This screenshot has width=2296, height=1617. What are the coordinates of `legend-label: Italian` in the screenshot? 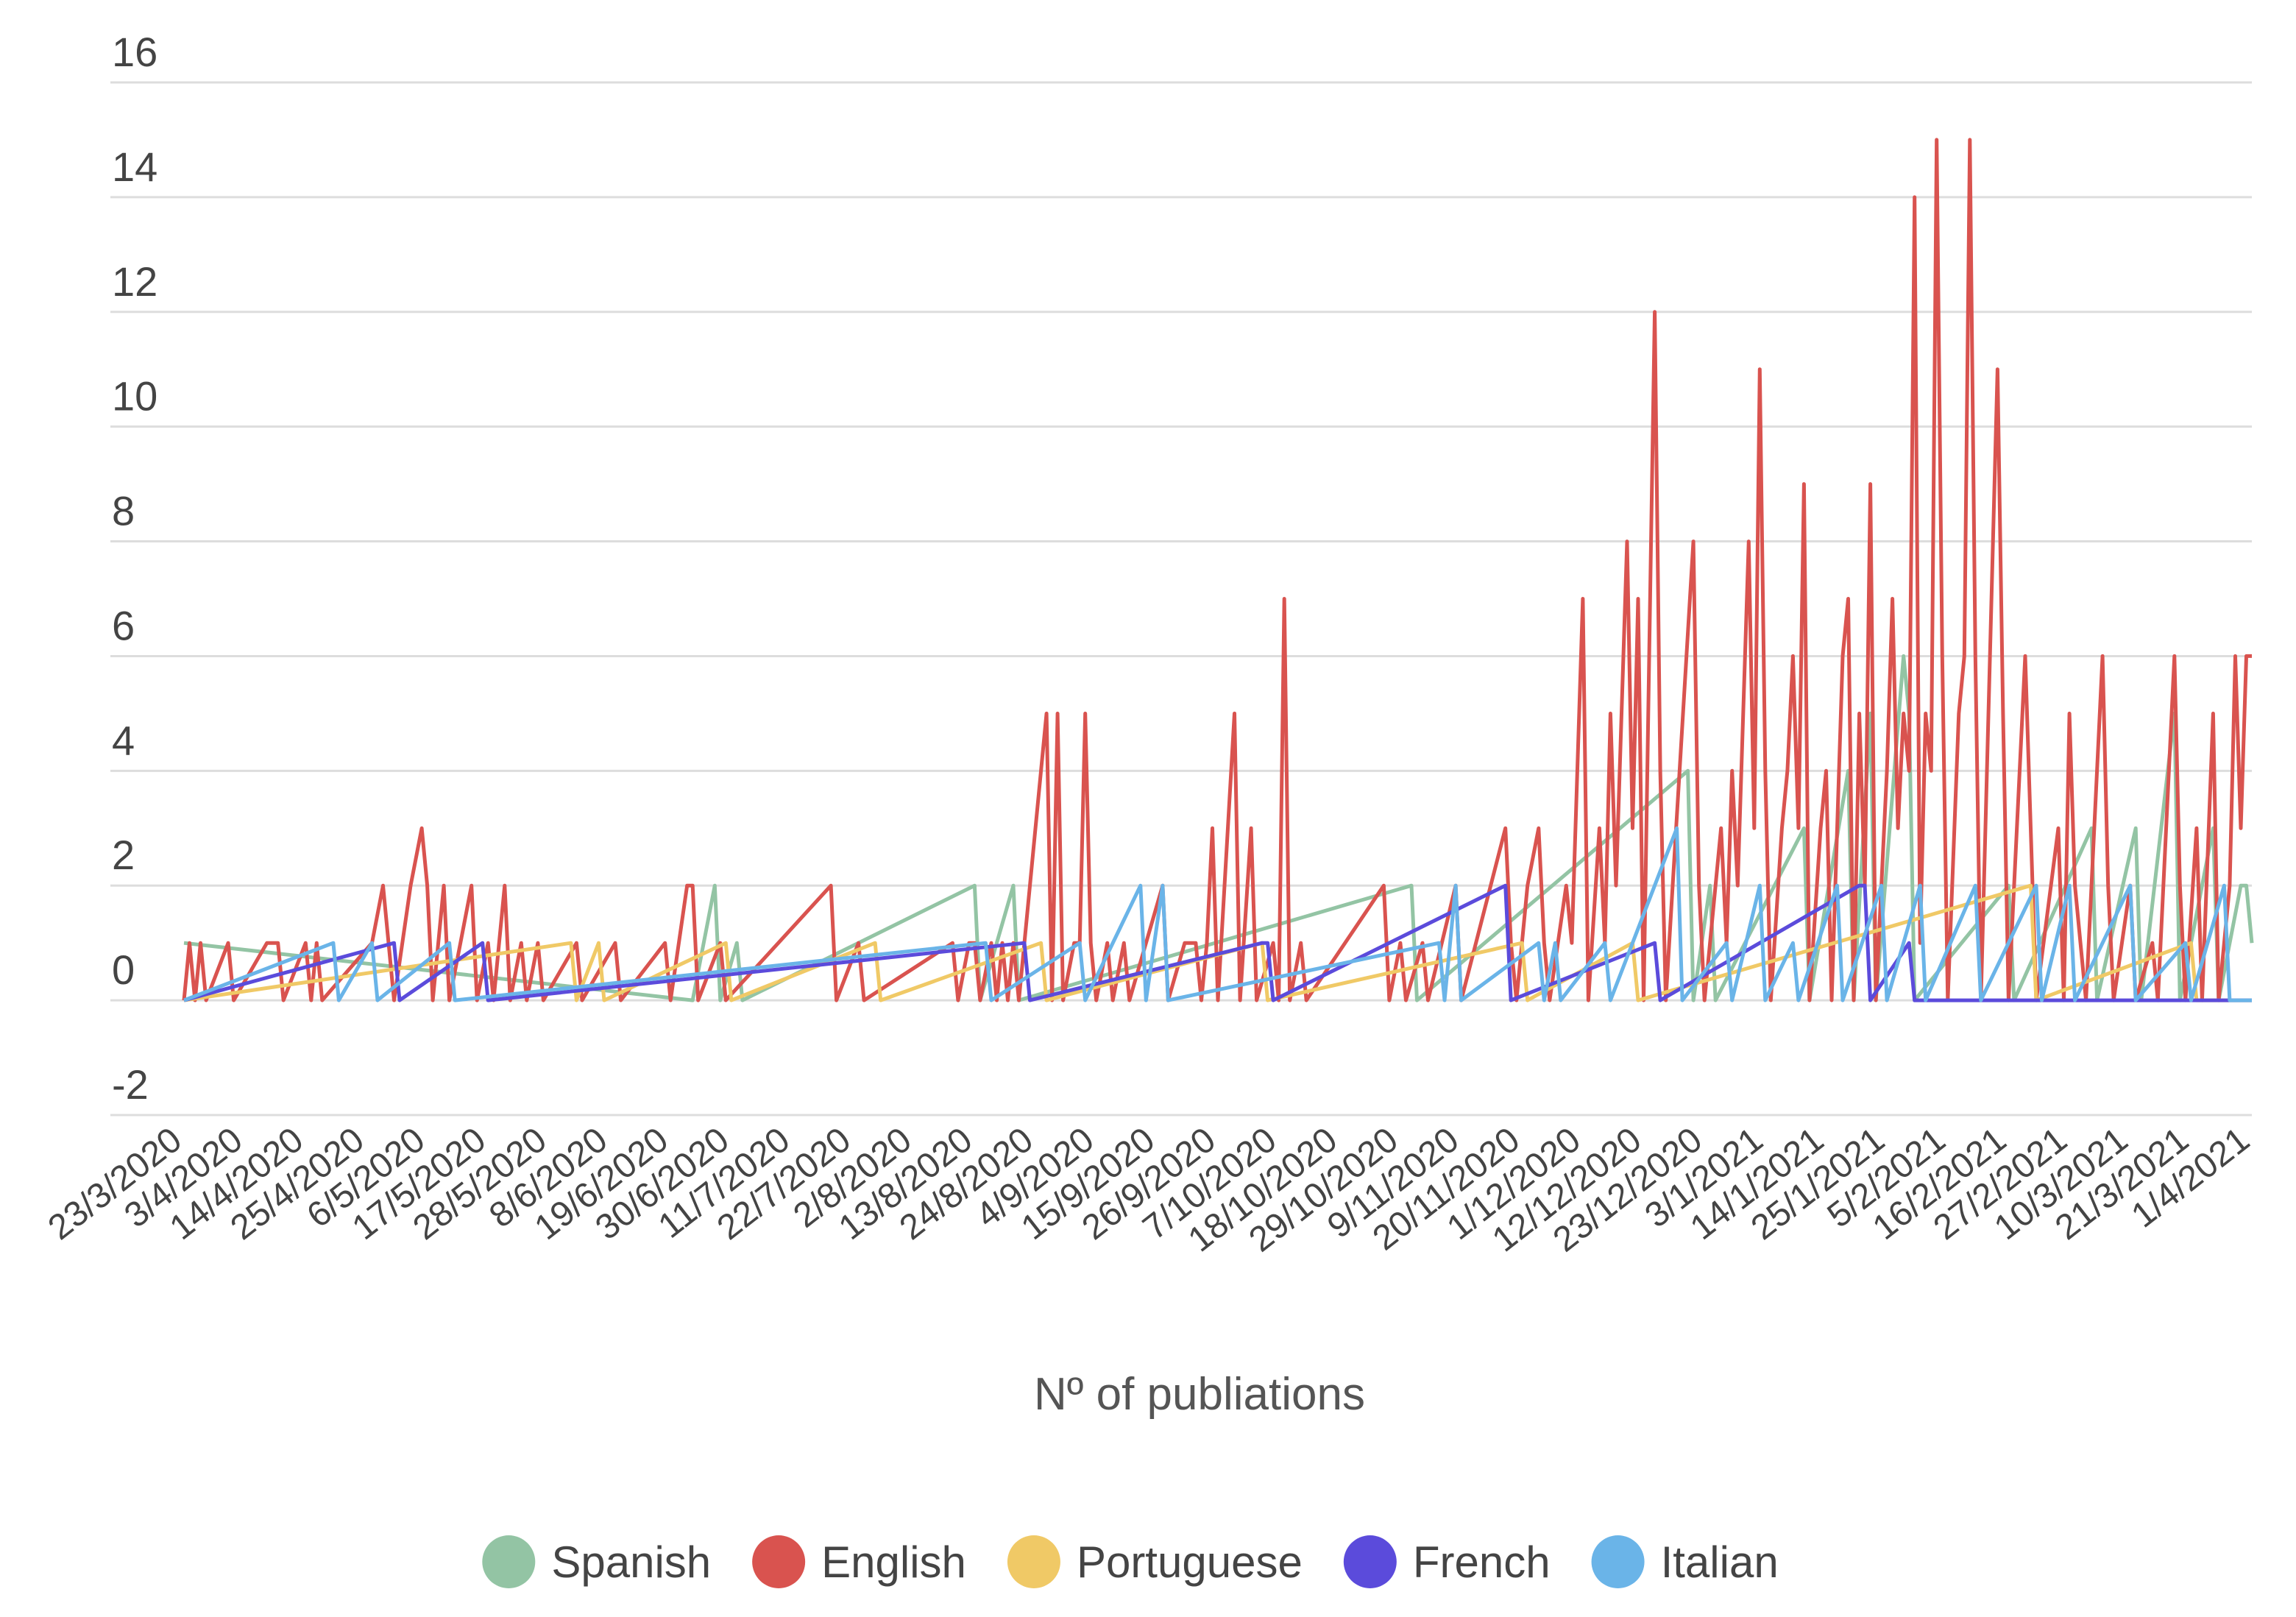 It's located at (1720, 1562).